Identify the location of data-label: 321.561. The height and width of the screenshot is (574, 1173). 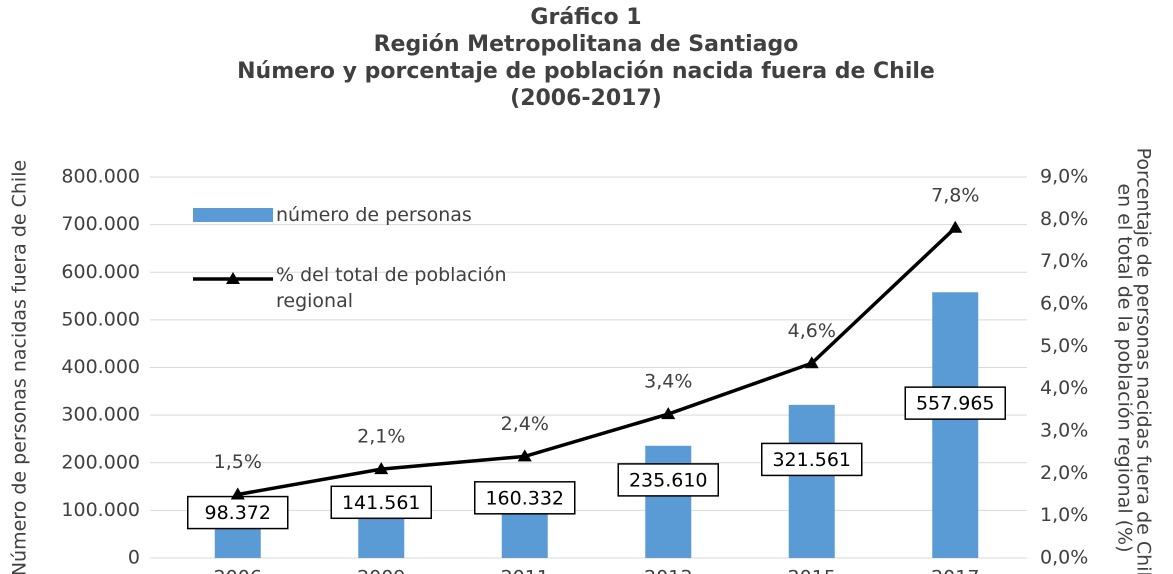
(811, 460).